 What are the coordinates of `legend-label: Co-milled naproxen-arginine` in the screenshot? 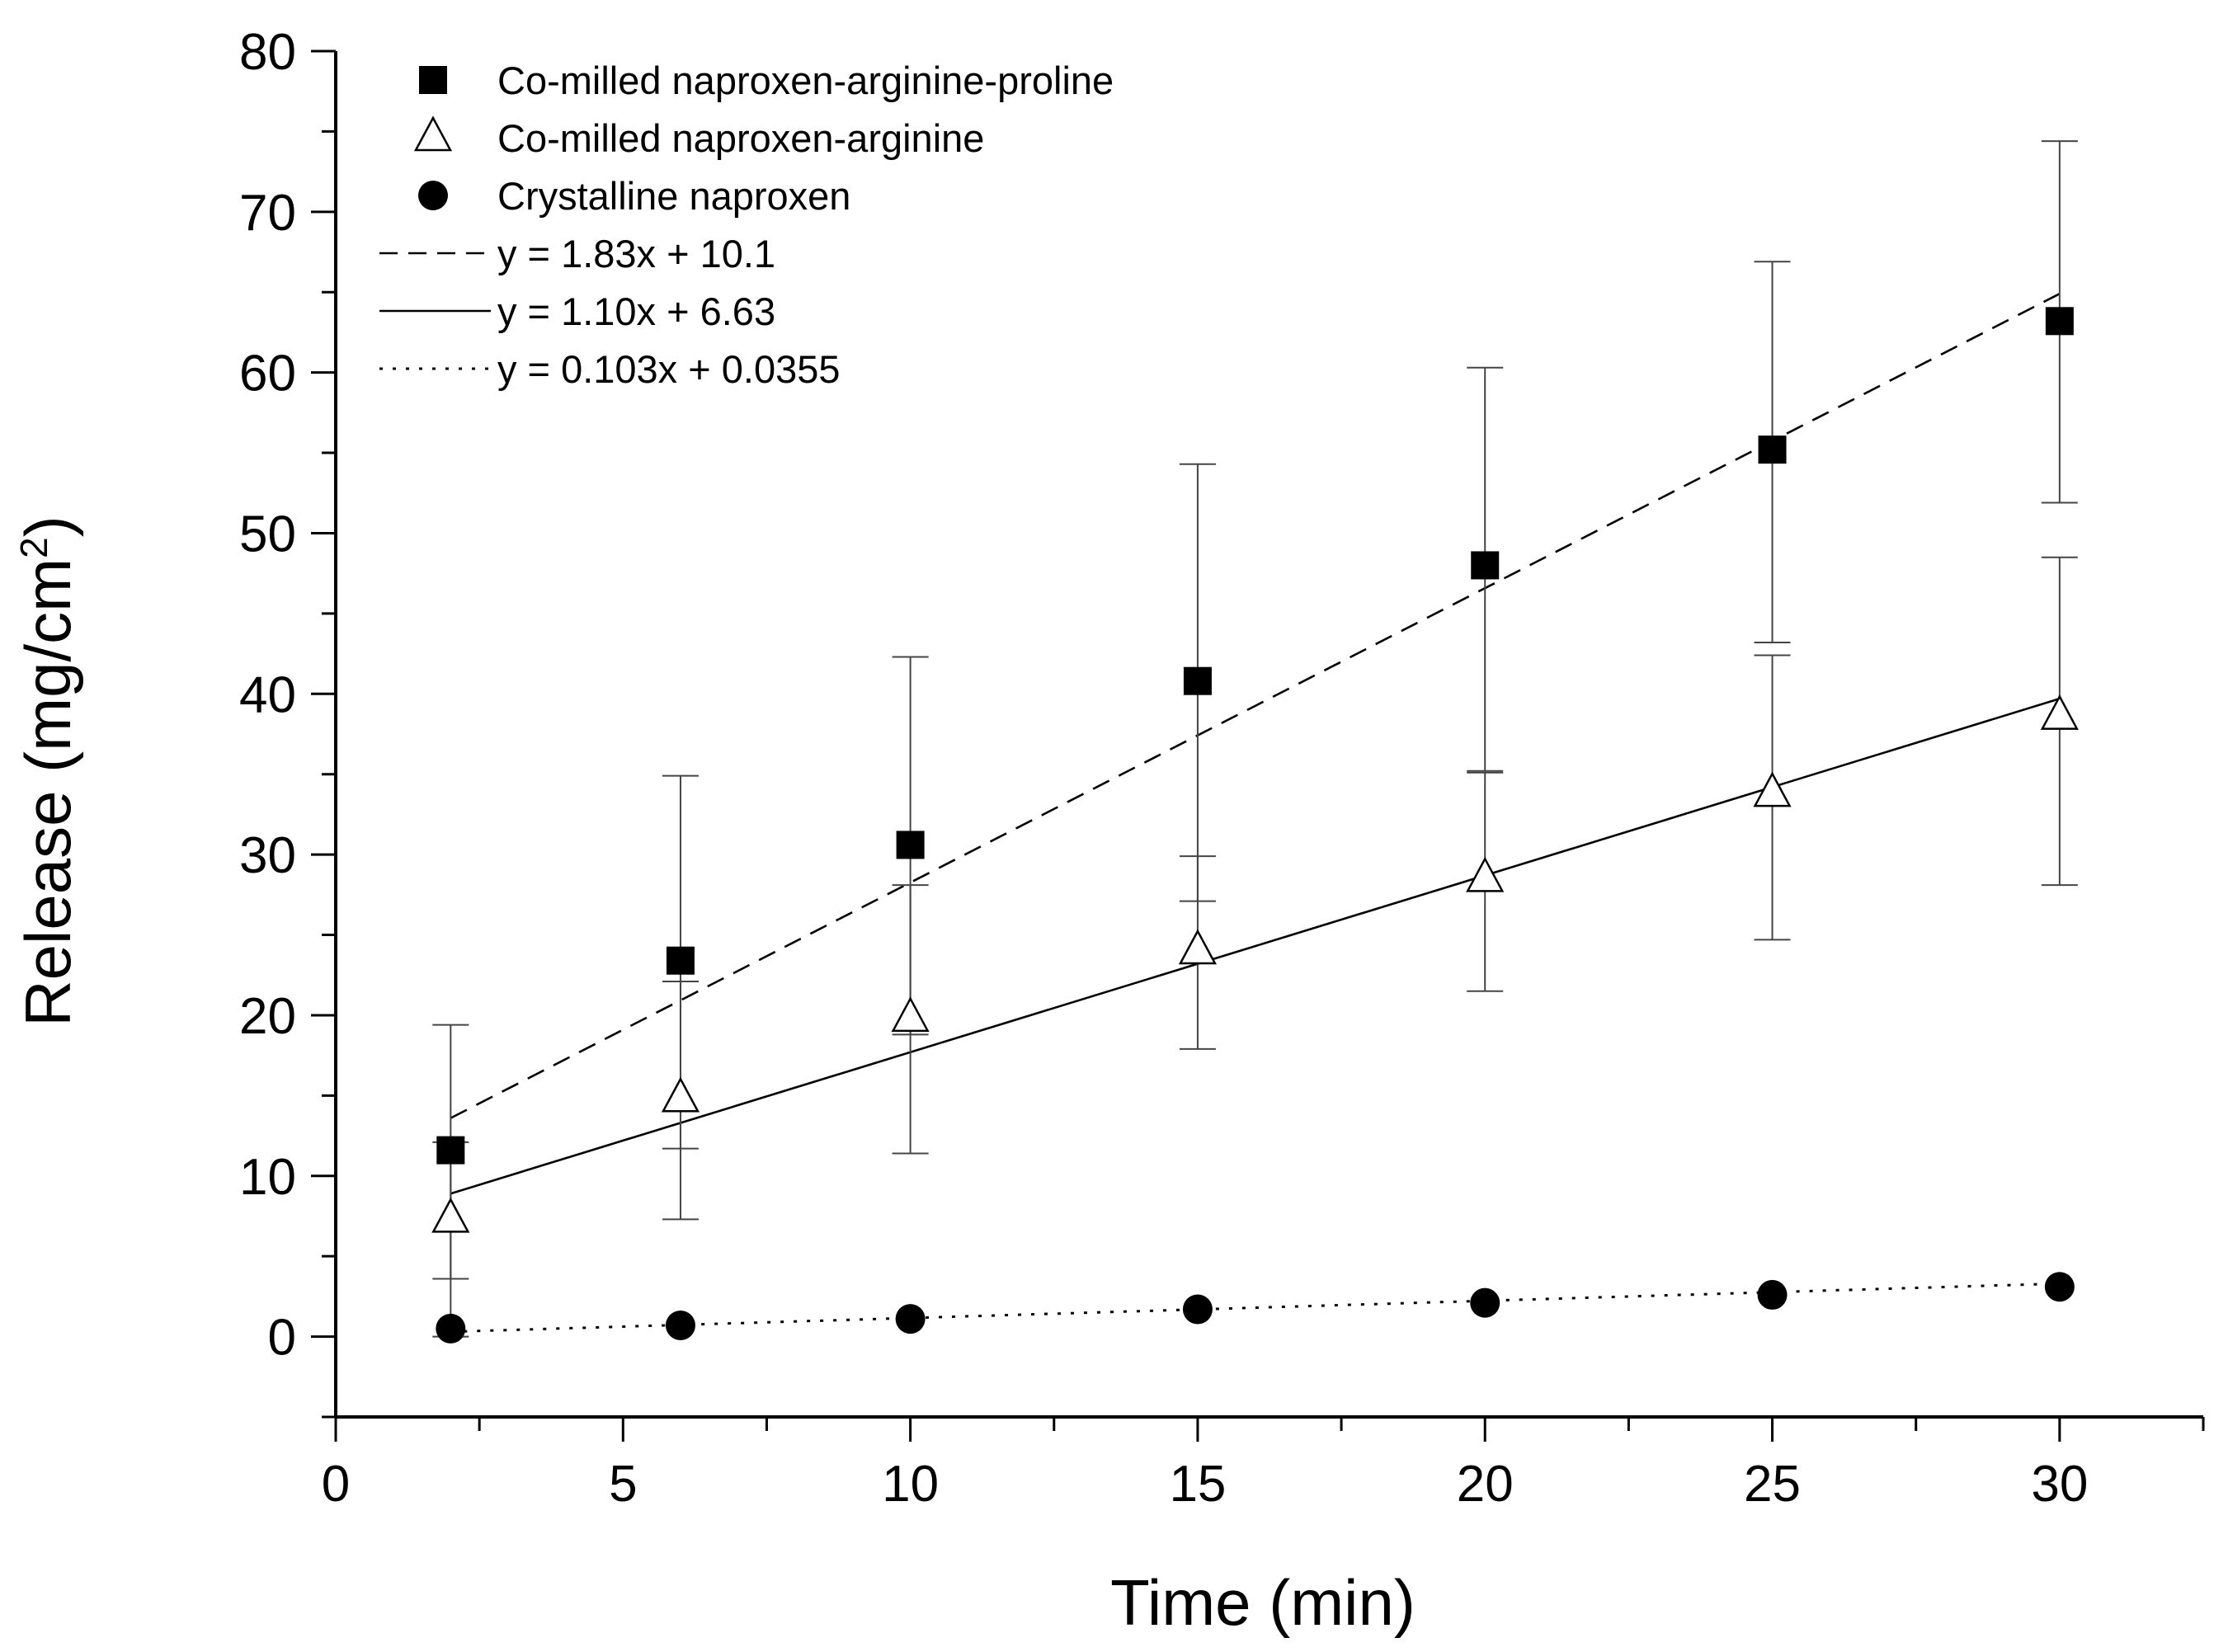 It's located at (740, 138).